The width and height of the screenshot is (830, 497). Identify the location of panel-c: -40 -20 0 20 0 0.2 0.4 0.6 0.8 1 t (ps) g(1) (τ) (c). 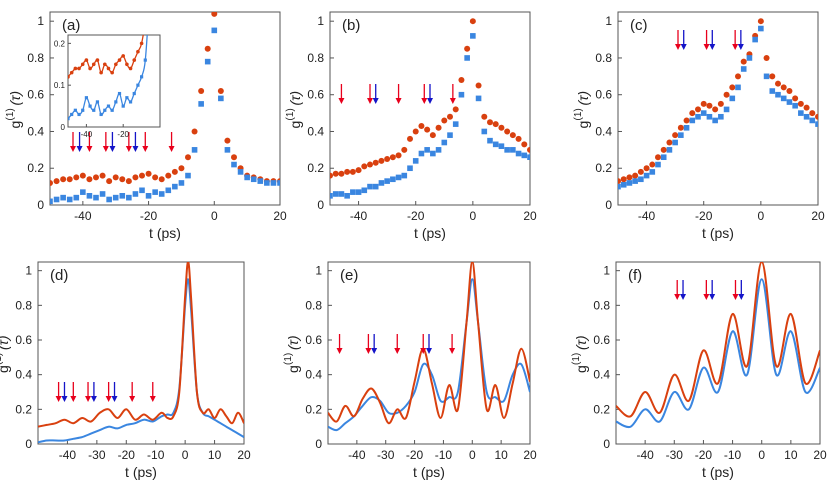
(699, 126).